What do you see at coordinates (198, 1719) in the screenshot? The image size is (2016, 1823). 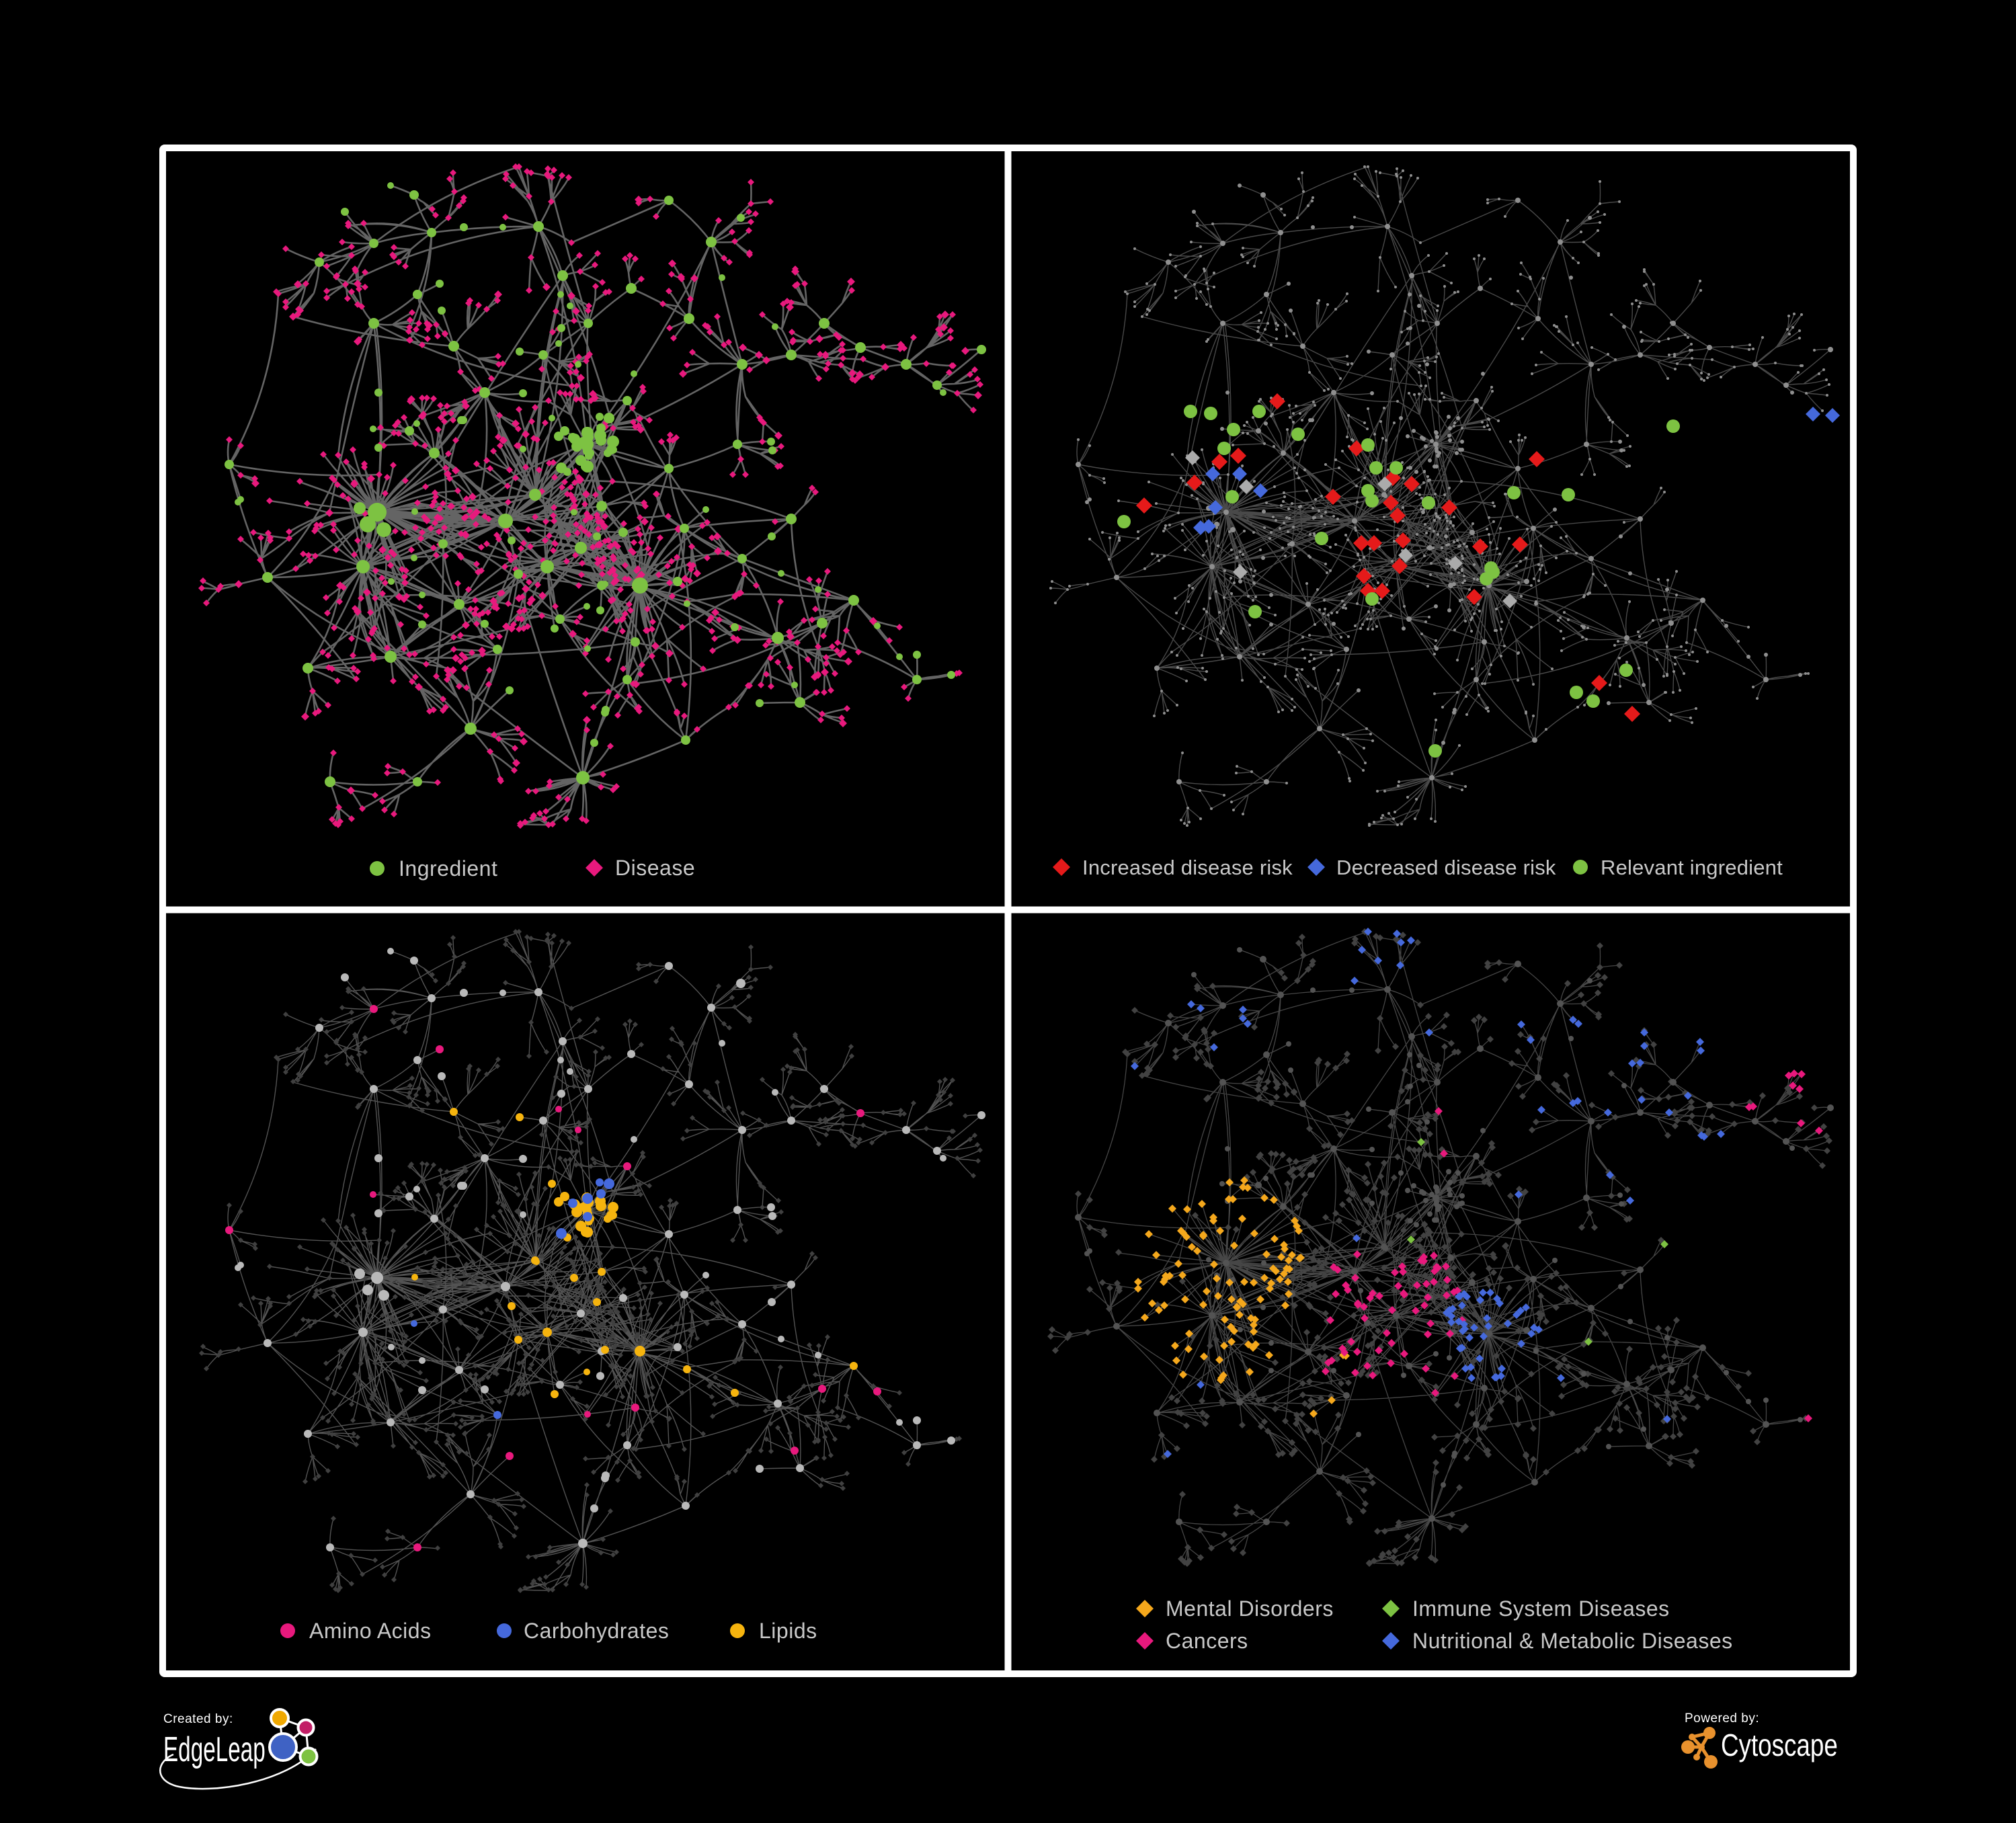 I see `svg-text: Created by:` at bounding box center [198, 1719].